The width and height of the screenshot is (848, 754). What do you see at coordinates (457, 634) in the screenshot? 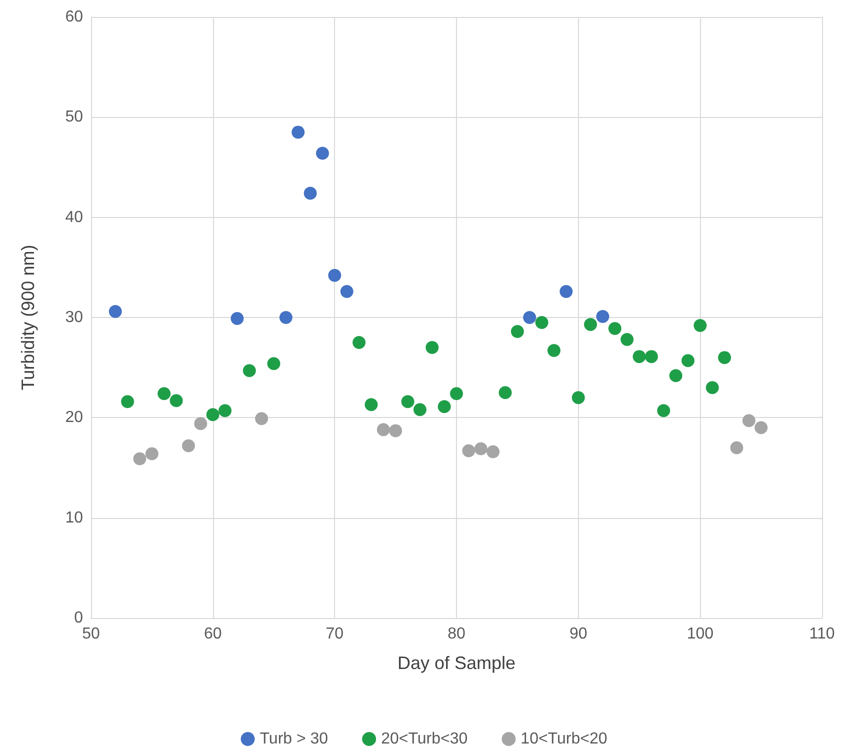
I see `x-tick-label: 80` at bounding box center [457, 634].